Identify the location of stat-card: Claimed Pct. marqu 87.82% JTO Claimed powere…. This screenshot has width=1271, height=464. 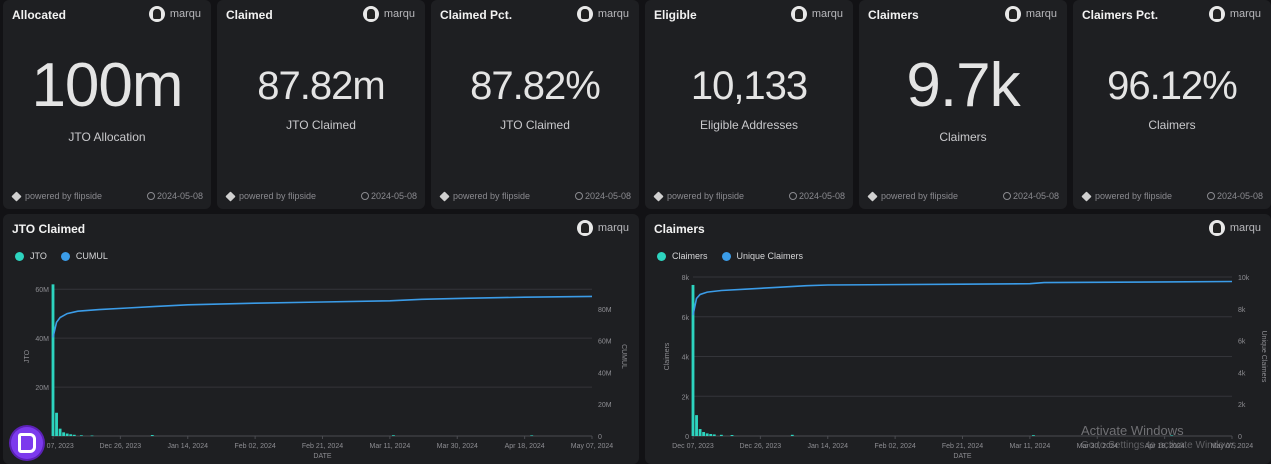
(535, 104).